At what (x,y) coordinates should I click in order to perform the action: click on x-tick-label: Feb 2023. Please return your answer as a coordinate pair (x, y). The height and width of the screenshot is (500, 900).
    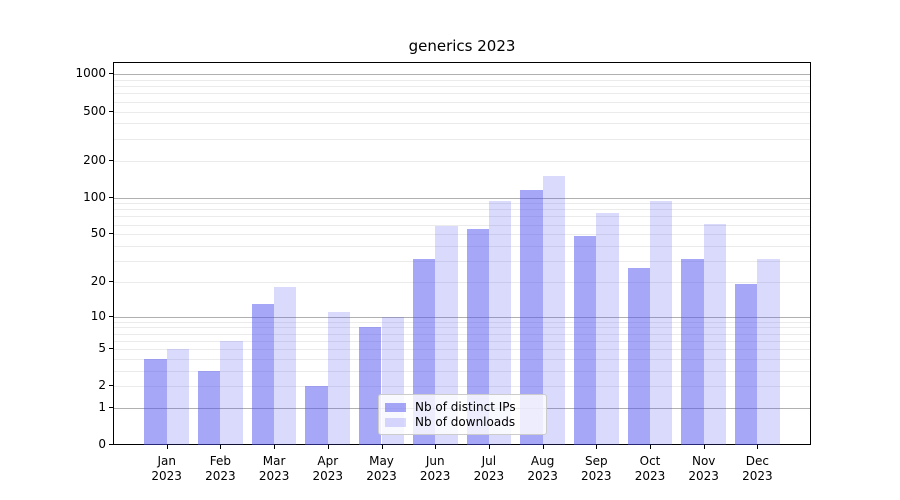
    Looking at the image, I should click on (220, 469).